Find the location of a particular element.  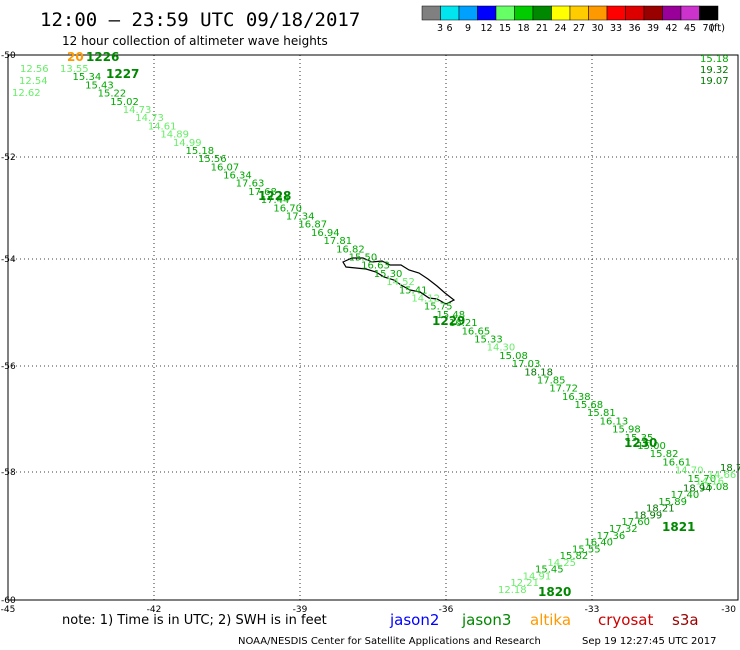

lon-tick-label: -33 is located at coordinates (592, 610).